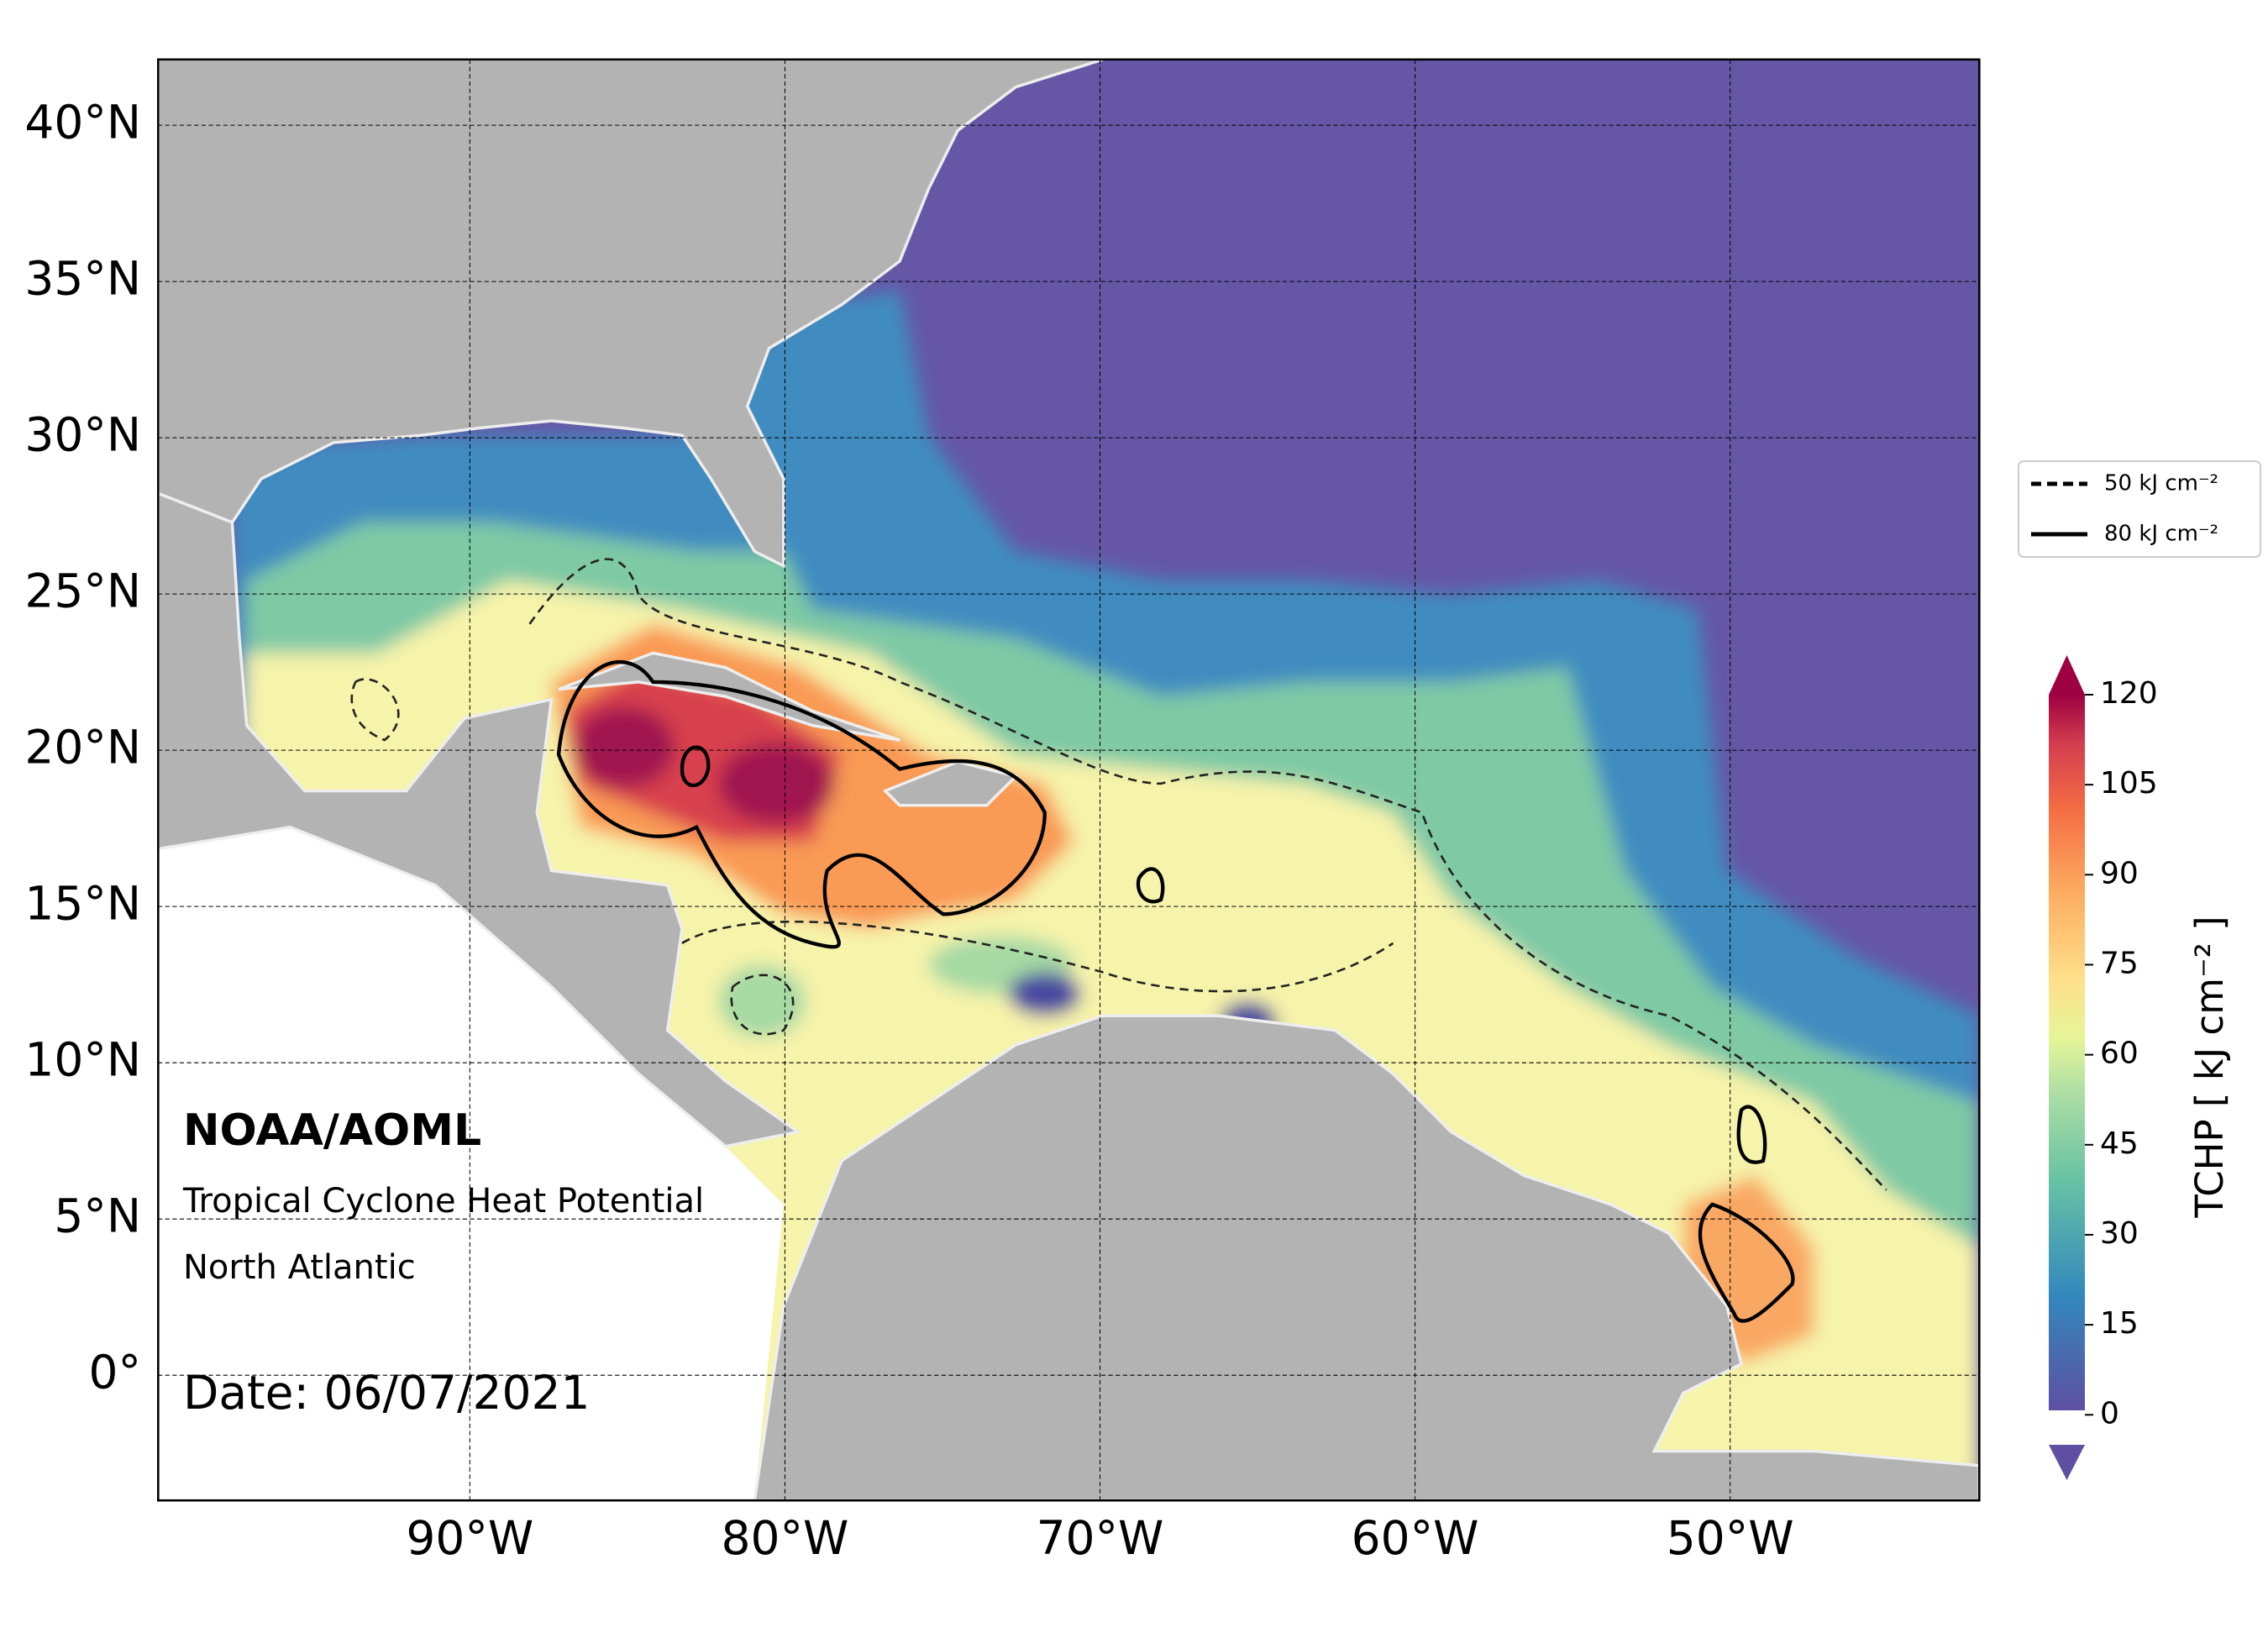 The width and height of the screenshot is (2268, 1638). Describe the element at coordinates (443, 1201) in the screenshot. I see `product-title: Tropical Cyclone Heat Potential` at that location.